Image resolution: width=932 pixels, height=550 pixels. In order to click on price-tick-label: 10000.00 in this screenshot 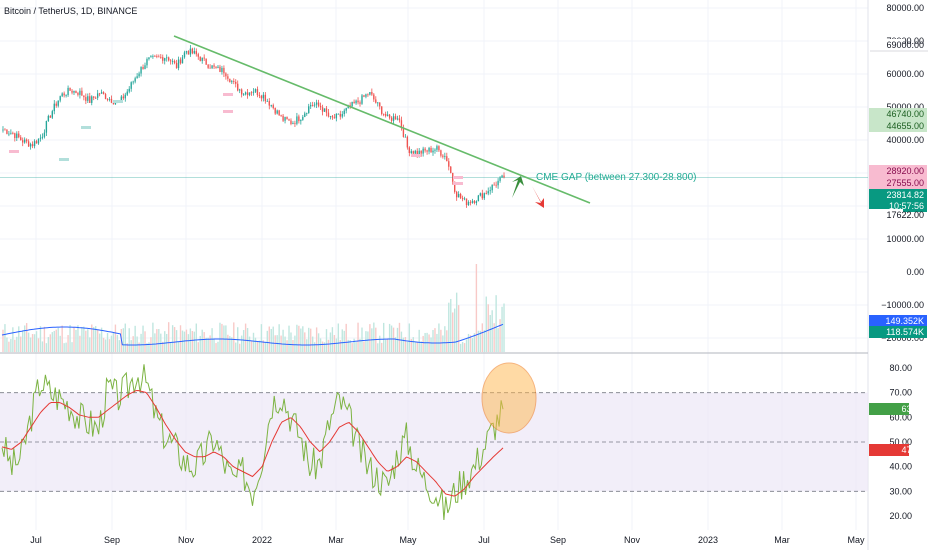, I will do `click(905, 239)`.